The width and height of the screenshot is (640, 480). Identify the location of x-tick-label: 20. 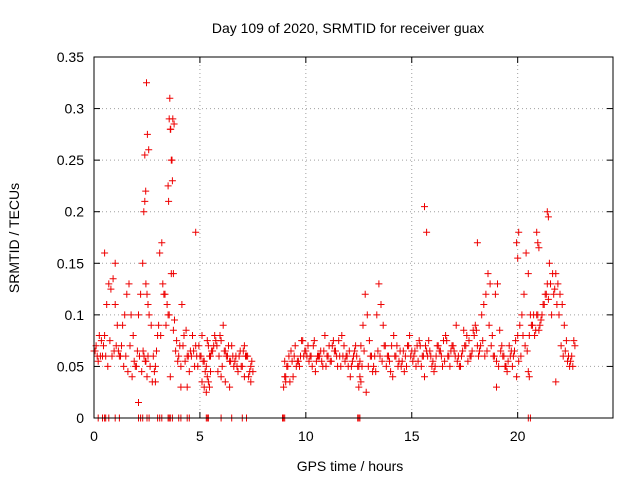
(518, 436).